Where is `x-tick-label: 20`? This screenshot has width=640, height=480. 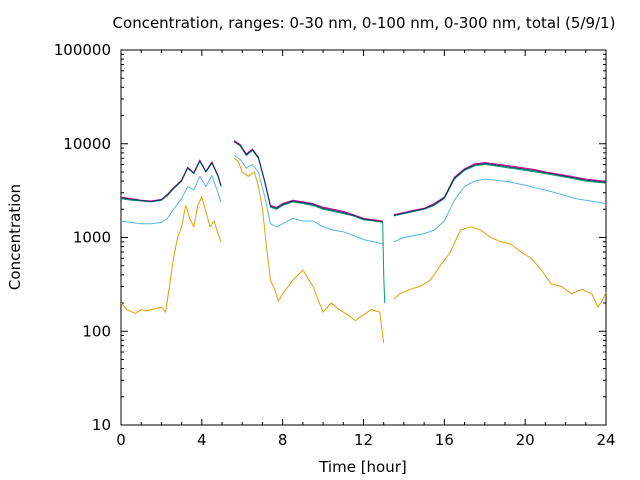
x-tick-label: 20 is located at coordinates (525, 440).